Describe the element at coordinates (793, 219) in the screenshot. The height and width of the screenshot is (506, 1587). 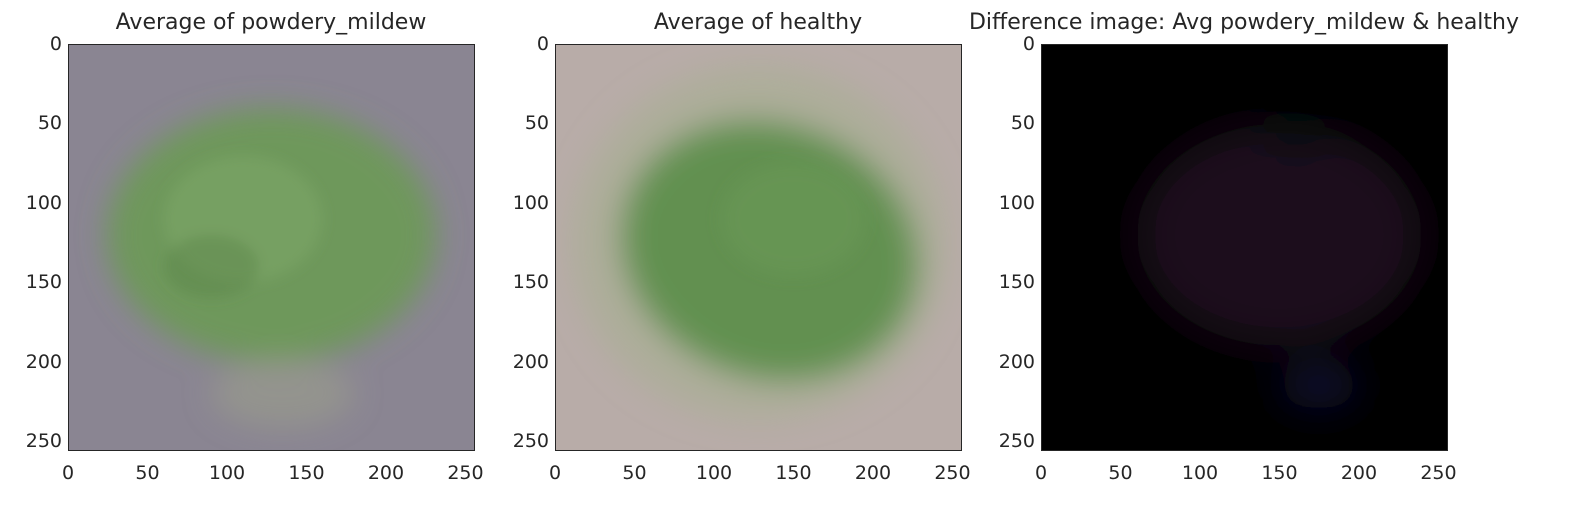
I see `leaf-highlight` at that location.